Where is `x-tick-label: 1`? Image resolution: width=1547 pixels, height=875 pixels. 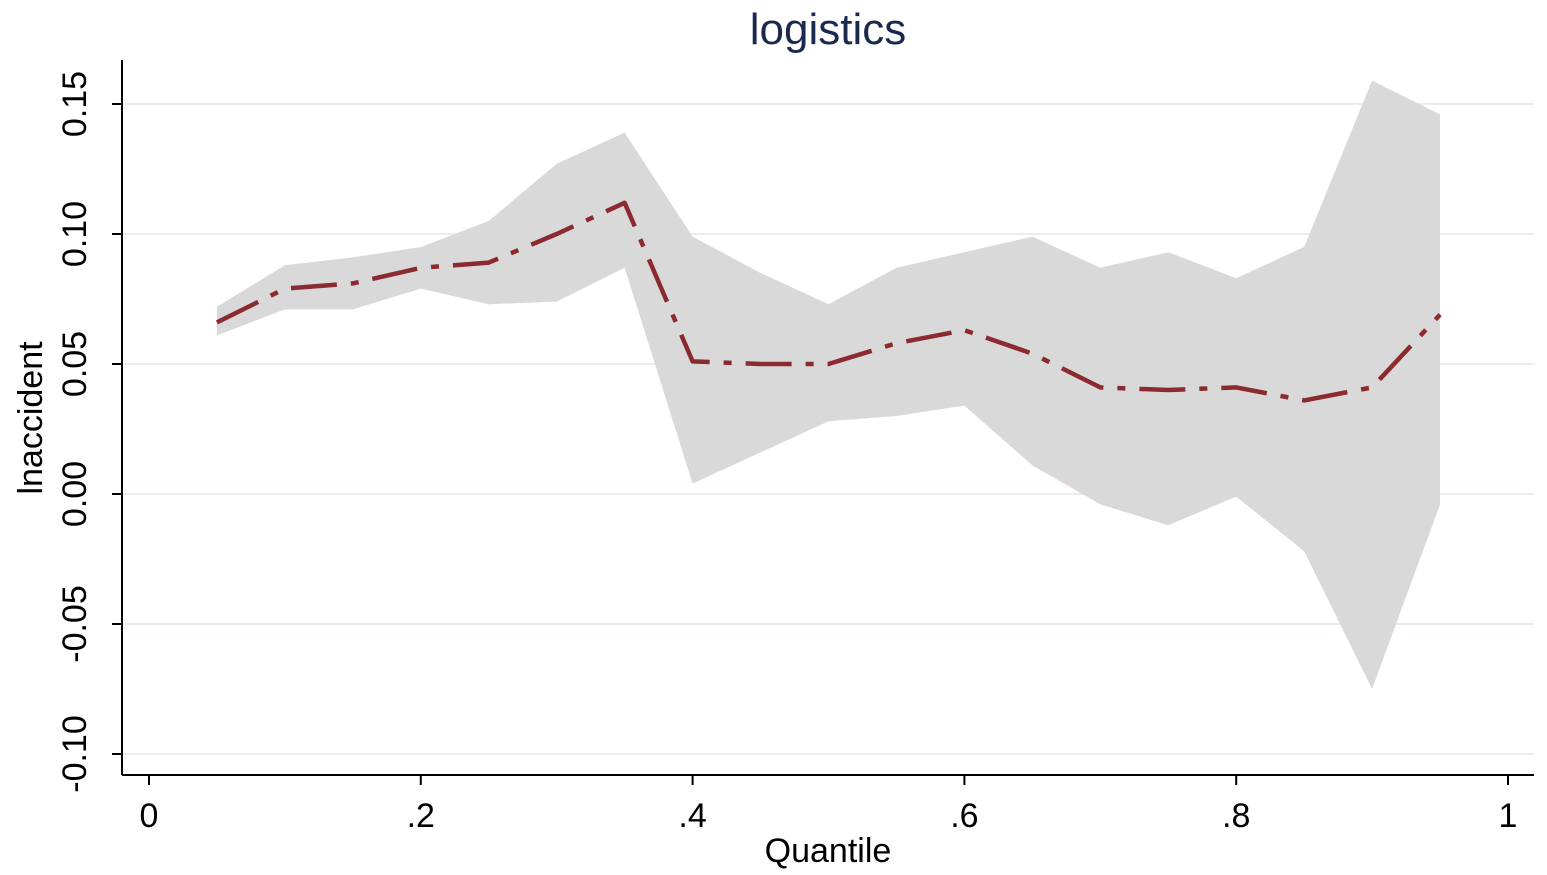 x-tick-label: 1 is located at coordinates (1508, 816).